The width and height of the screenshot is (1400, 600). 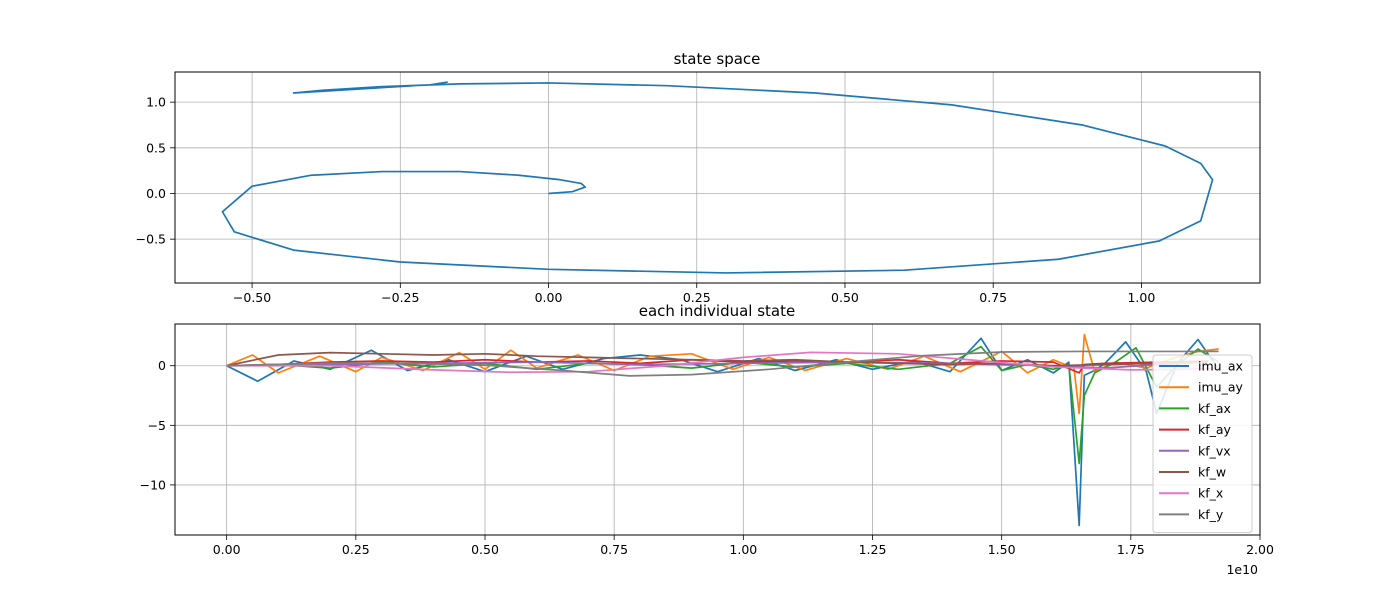 What do you see at coordinates (156, 147) in the screenshot?
I see `state-space-ytick-label: 0.5` at bounding box center [156, 147].